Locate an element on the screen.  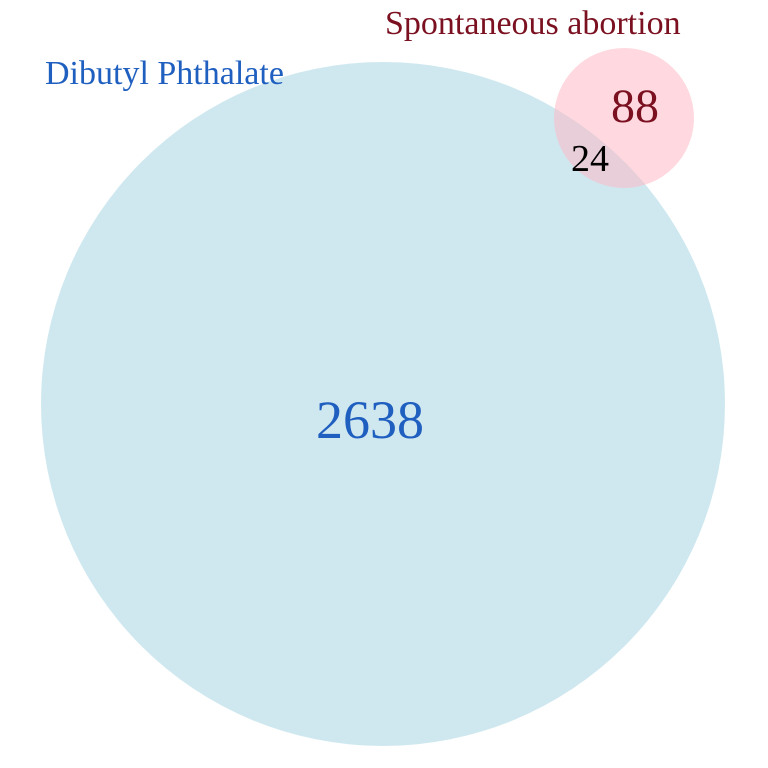
set-spontaneous-abortion-circle is located at coordinates (624, 118).